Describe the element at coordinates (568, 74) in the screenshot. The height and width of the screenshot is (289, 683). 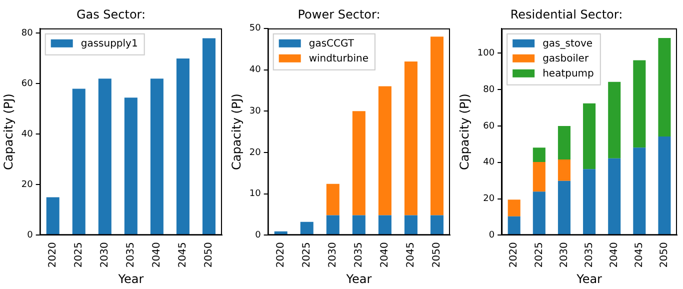
I see `legend-label: heatpump` at that location.